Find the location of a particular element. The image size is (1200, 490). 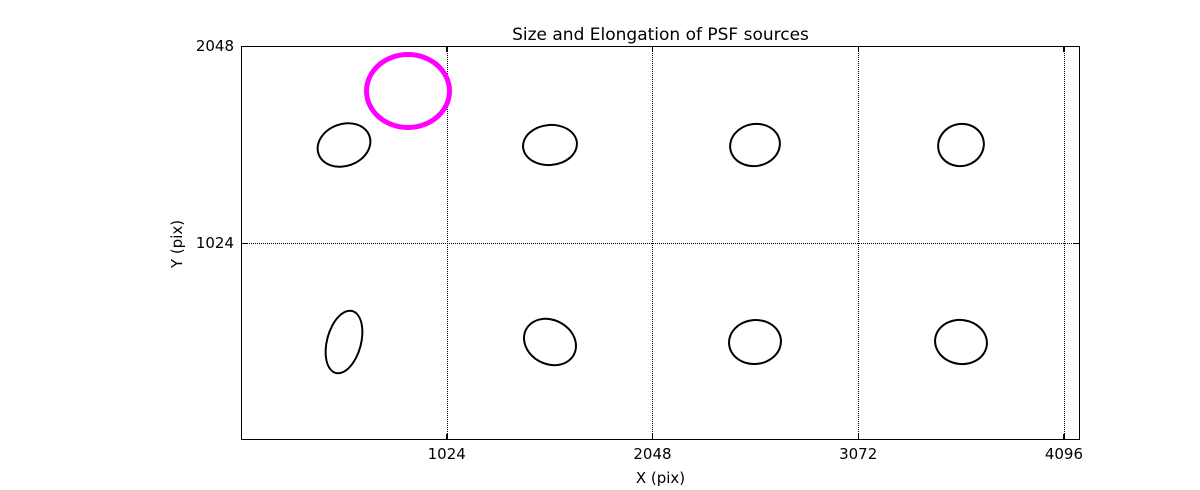

y-gridline is located at coordinates (660, 243).